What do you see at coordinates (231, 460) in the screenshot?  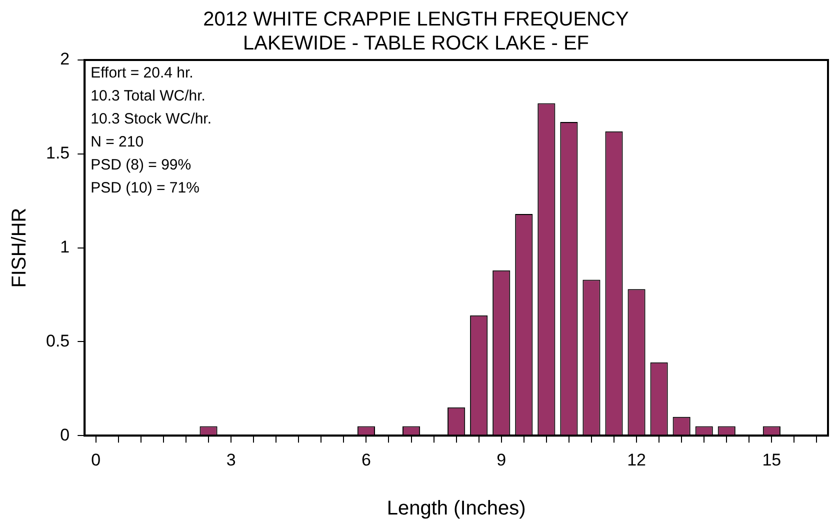 I see `x-tick-label: 3` at bounding box center [231, 460].